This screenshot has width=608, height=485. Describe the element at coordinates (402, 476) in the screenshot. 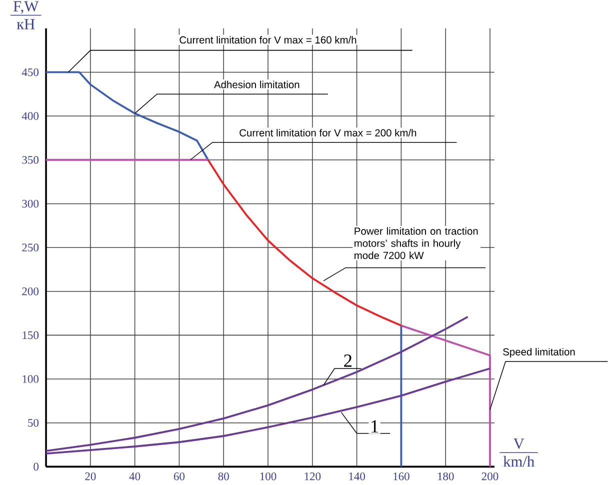

I see `x-tick-label: 160` at that location.